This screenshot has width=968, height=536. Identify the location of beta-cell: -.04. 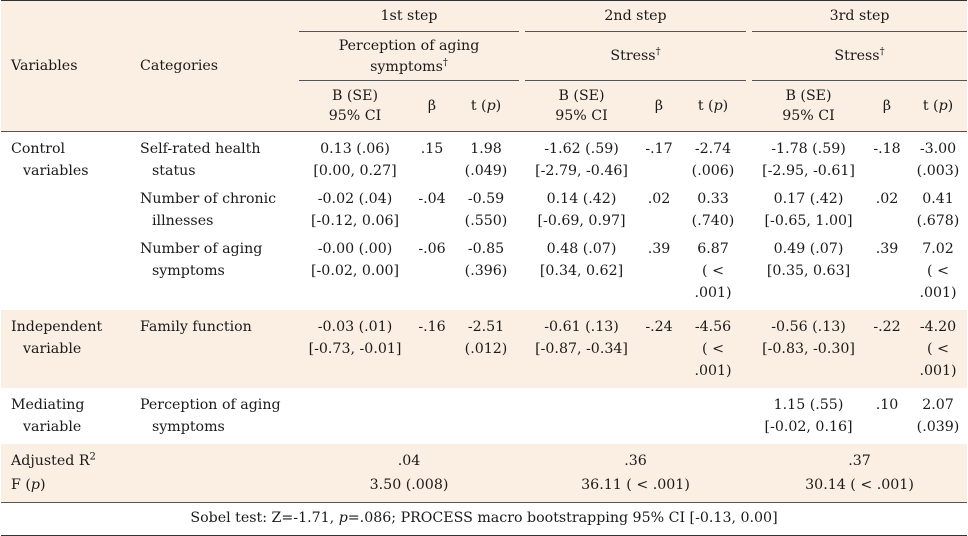
(432, 198).